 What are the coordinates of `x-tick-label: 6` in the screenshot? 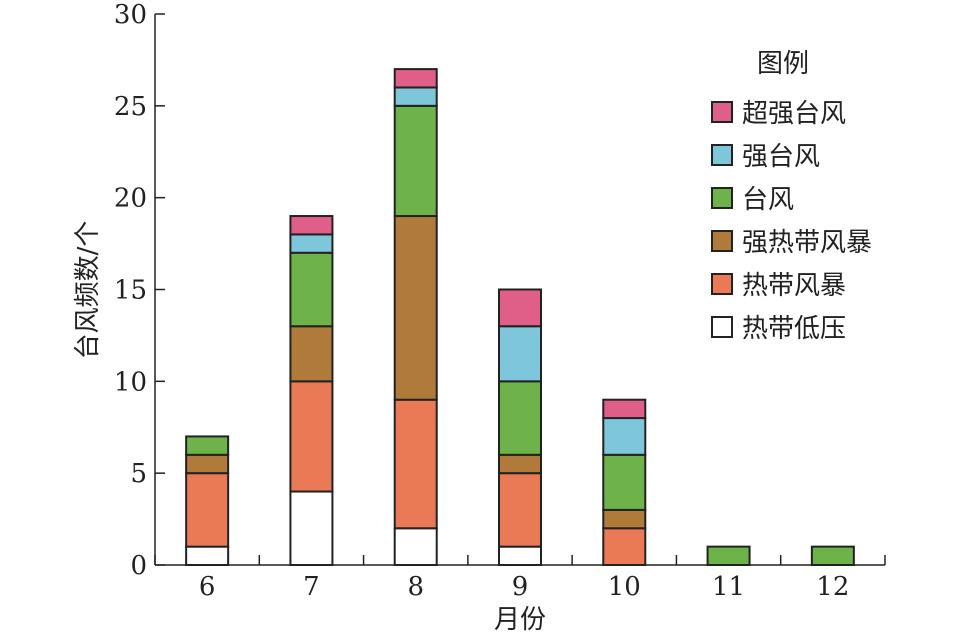 It's located at (207, 587).